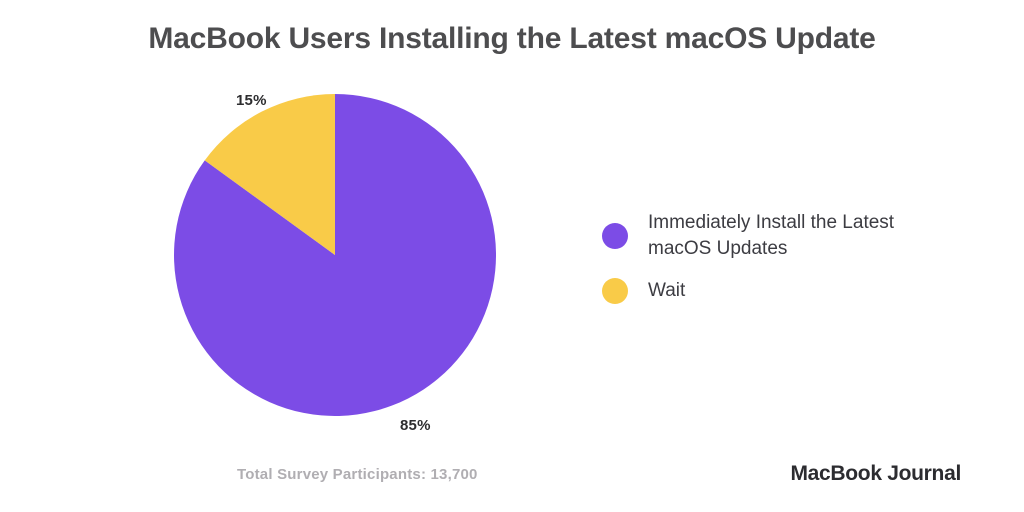 This screenshot has height=512, width=1024. Describe the element at coordinates (875, 473) in the screenshot. I see `brand-wordmark: MacBook Journal` at that location.